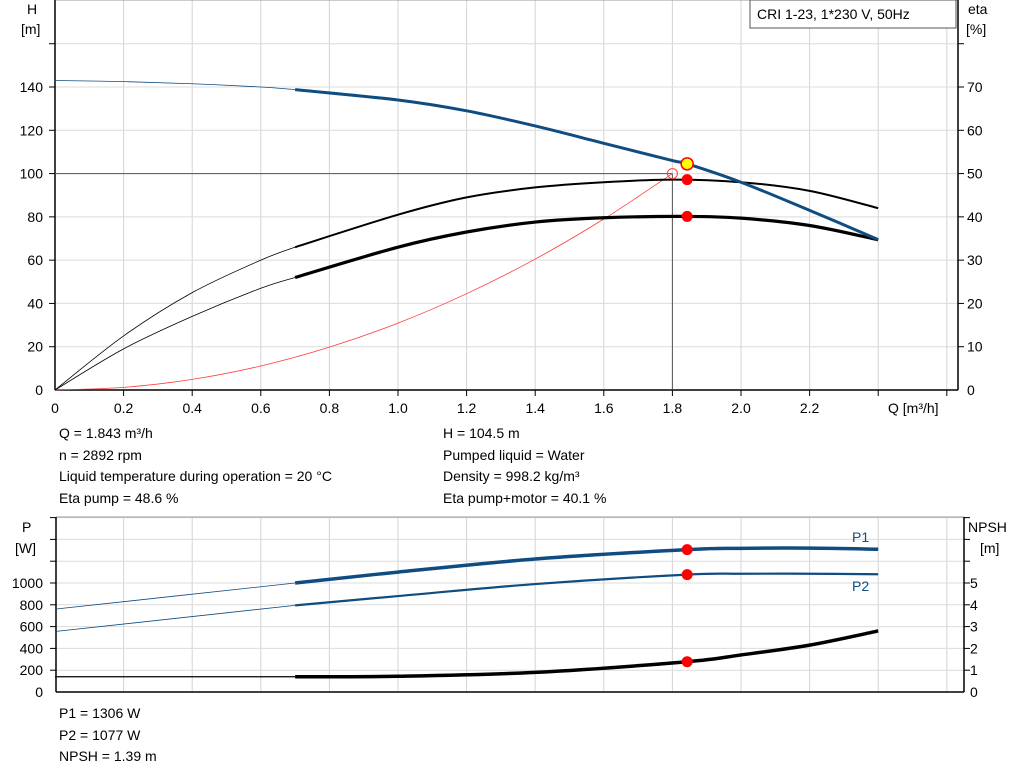 This screenshot has height=781, width=1024. I want to click on eta-pump-motor-point, so click(687, 216).